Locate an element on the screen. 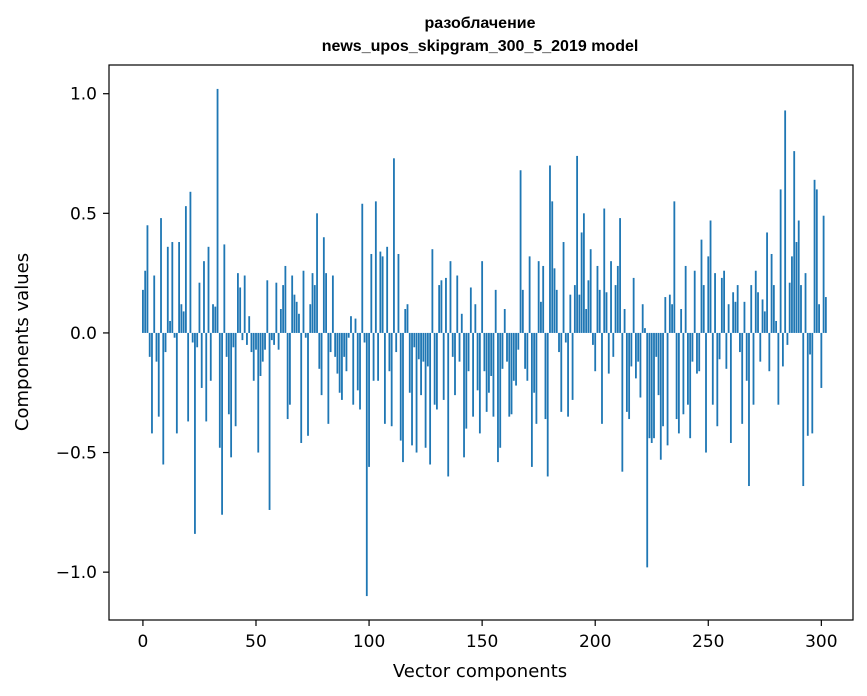  chart-title: разоблачение is located at coordinates (480, 23).